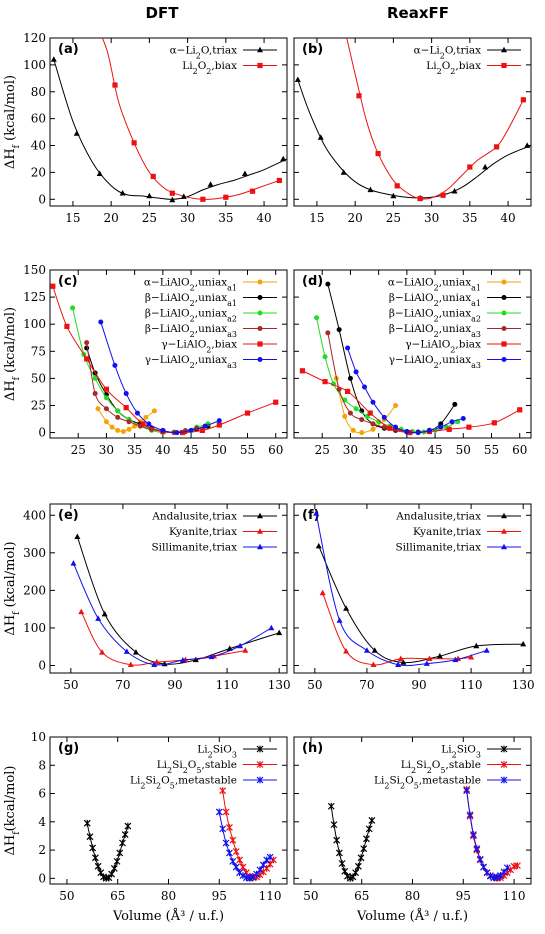 The width and height of the screenshot is (545, 934). What do you see at coordinates (42, 765) in the screenshot?
I see `y-tick-label: 8` at bounding box center [42, 765].